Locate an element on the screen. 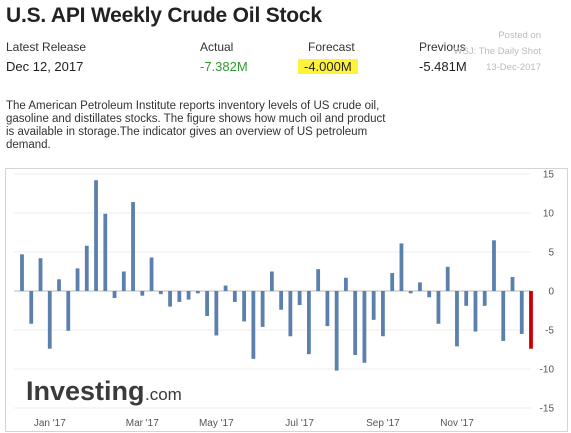 This screenshot has width=571, height=433. forecast-value: -4.000M is located at coordinates (328, 66).